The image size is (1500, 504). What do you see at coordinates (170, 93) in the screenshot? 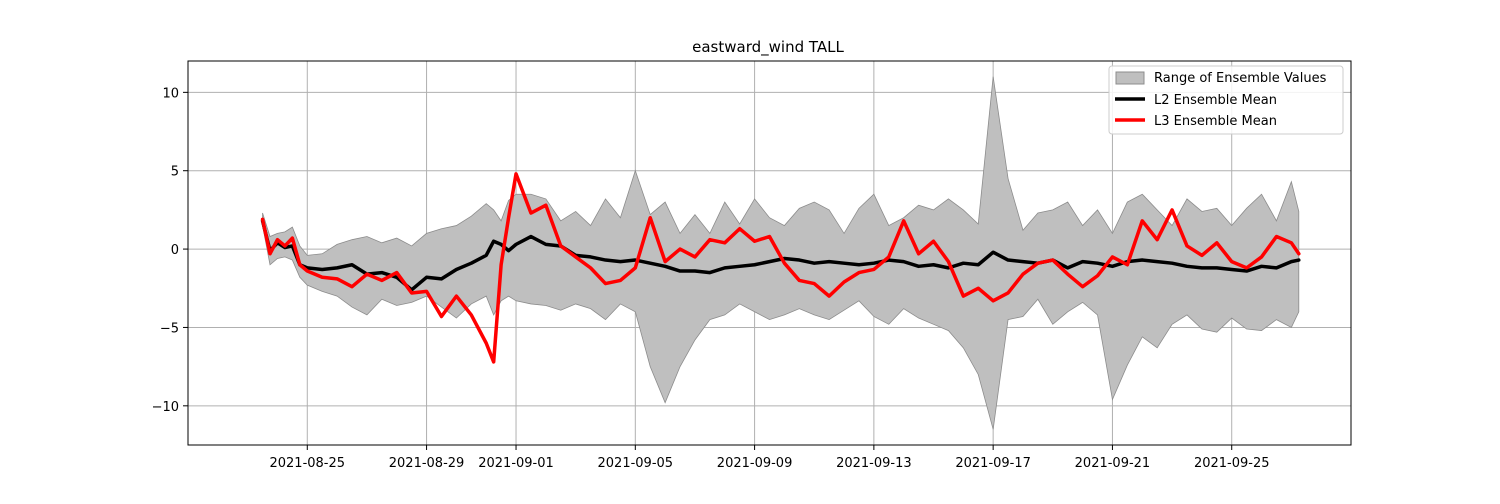
I see `y-tick-label: 10` at bounding box center [170, 93].